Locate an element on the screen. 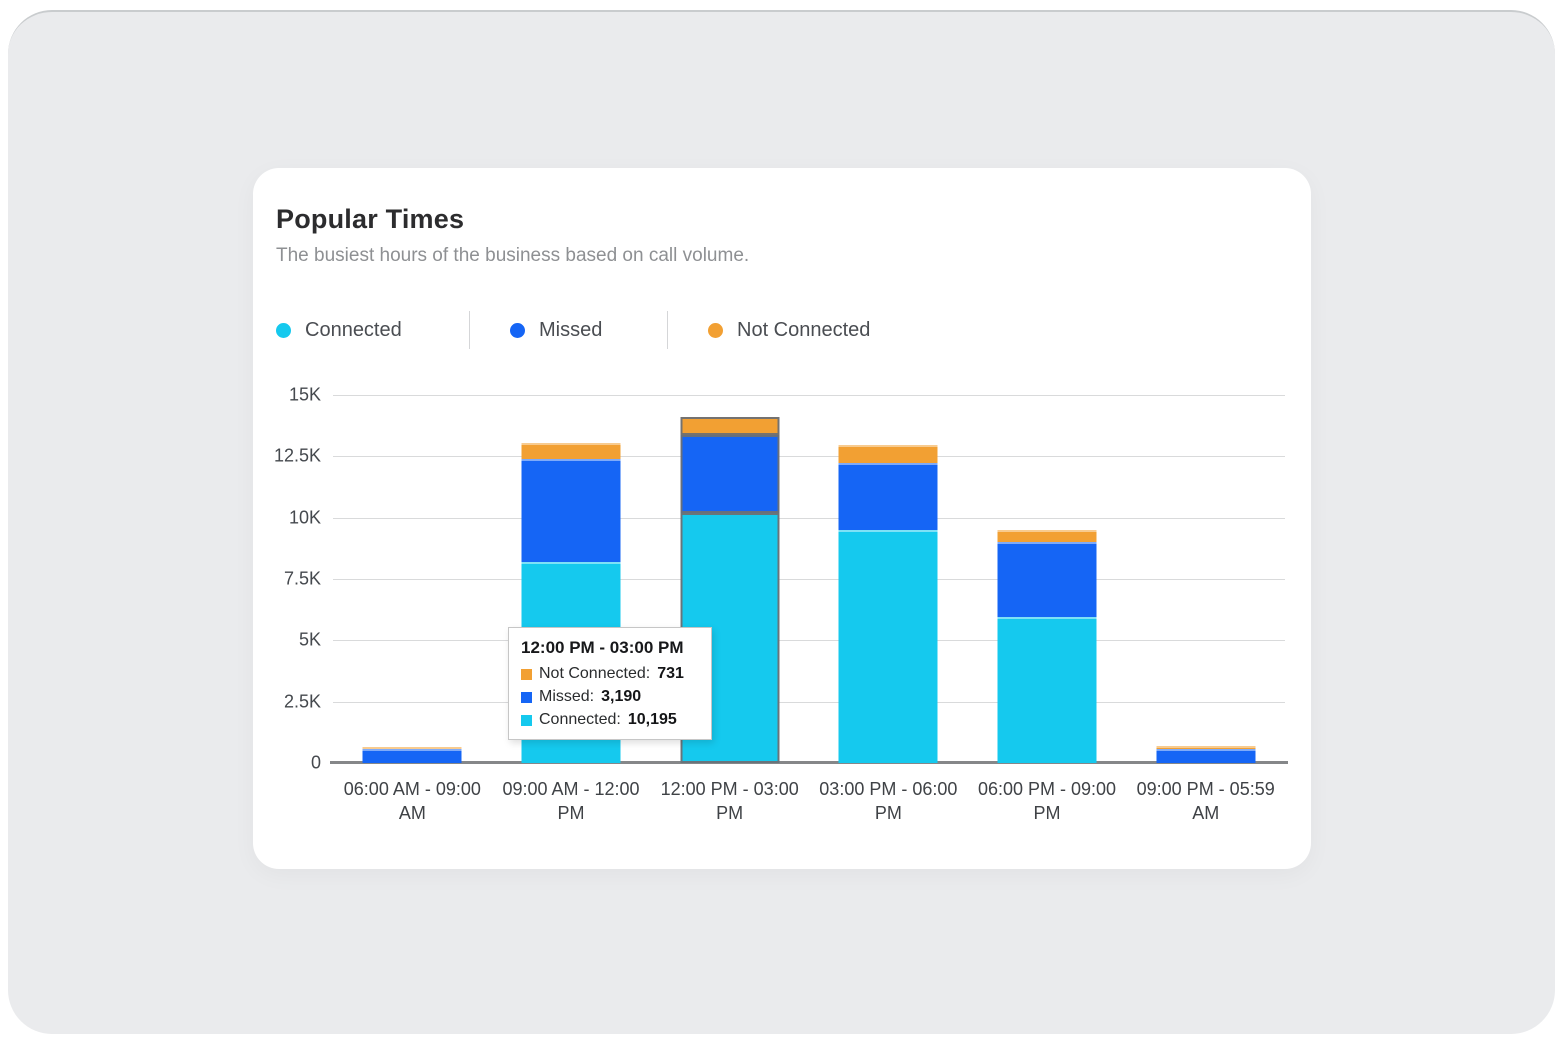 This screenshot has height=1042, width=1563. y-axis-tick-label: 10K is located at coordinates (304, 517).